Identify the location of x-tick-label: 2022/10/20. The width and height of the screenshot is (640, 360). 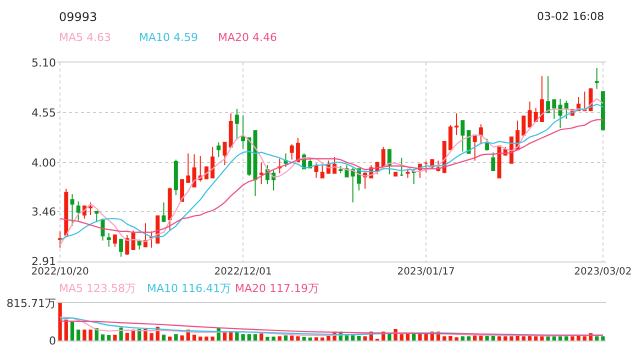
(60, 272).